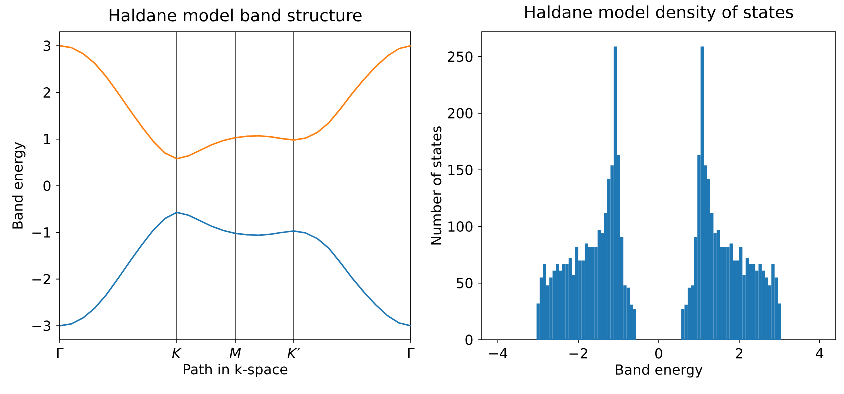 The image size is (844, 394). What do you see at coordinates (460, 227) in the screenshot?
I see `y-tick-label: 100` at bounding box center [460, 227].